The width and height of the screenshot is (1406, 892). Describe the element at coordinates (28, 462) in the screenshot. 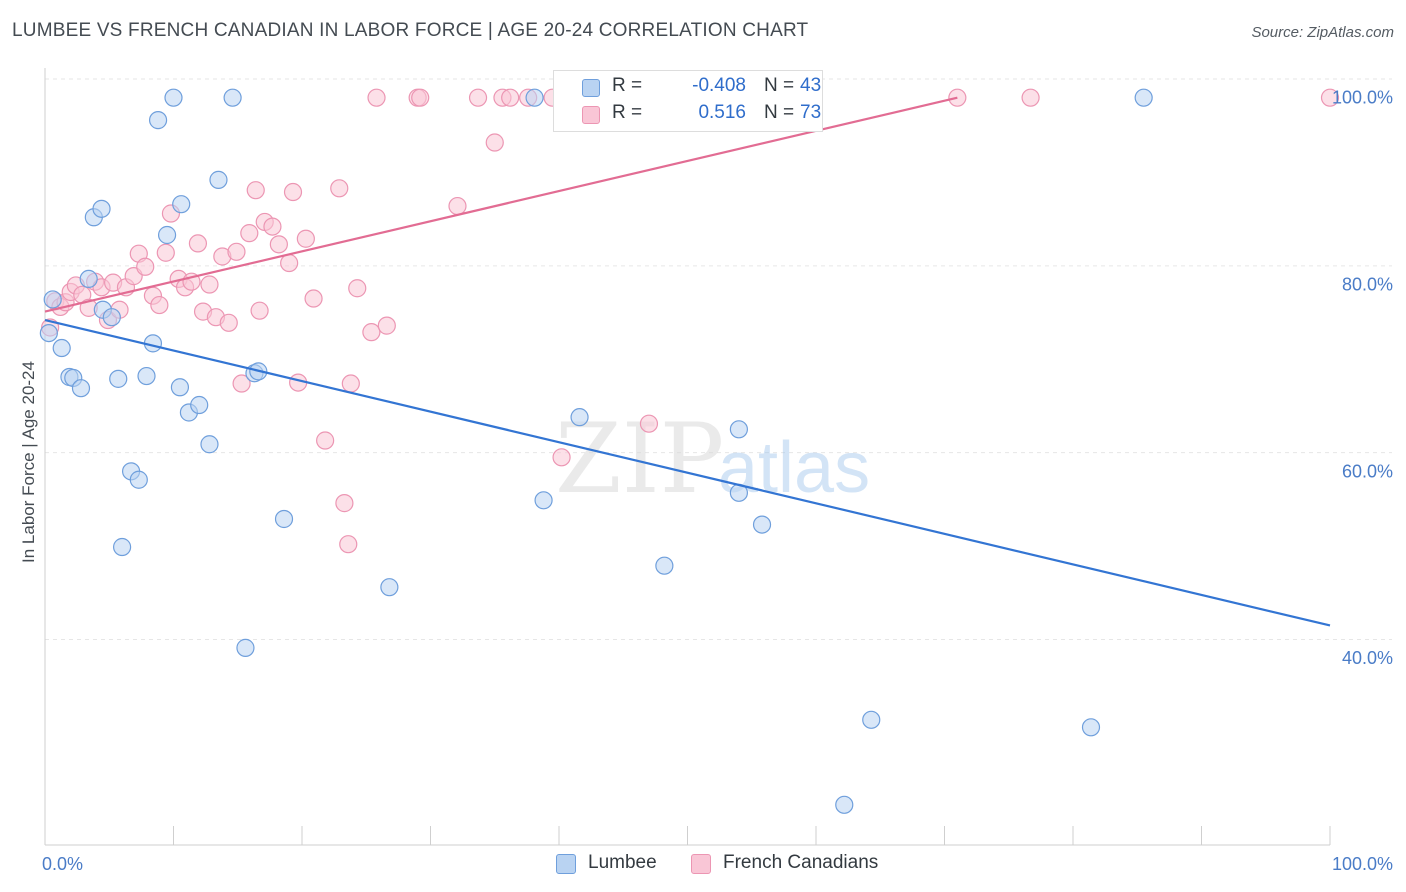

I see `y-axis-title: In Labor Force | Age 20-24` at that location.